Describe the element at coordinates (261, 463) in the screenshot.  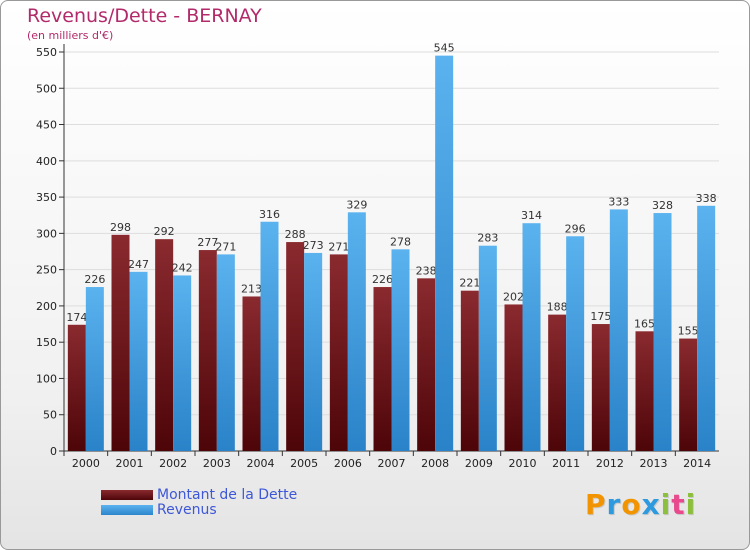
I see `x-tick-label: 2004` at that location.